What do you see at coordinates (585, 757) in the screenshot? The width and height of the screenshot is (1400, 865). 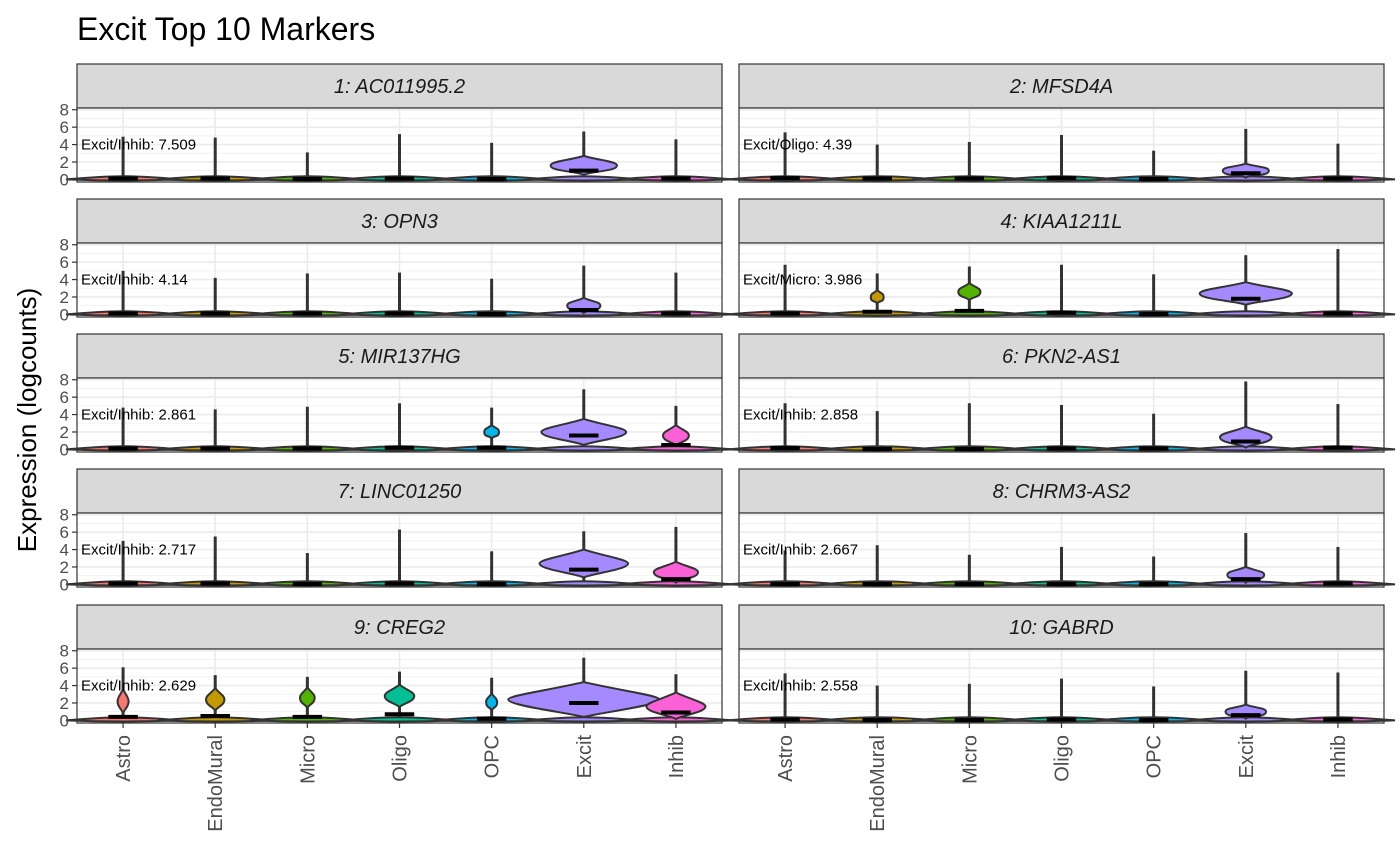 I see `x-tick-label: Excit` at bounding box center [585, 757].